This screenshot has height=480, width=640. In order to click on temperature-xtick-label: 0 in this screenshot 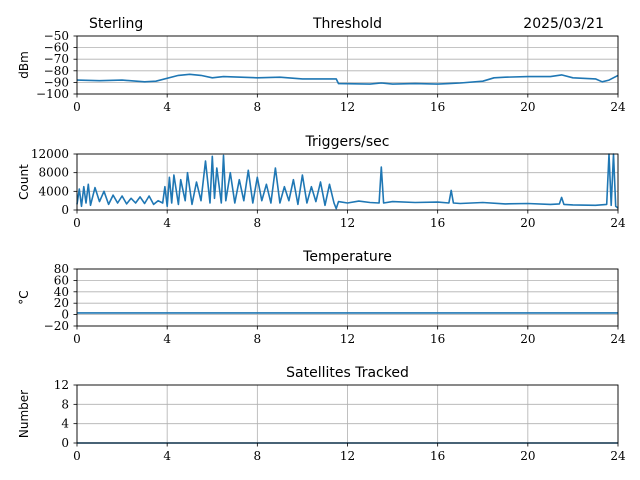, I will do `click(77, 339)`.